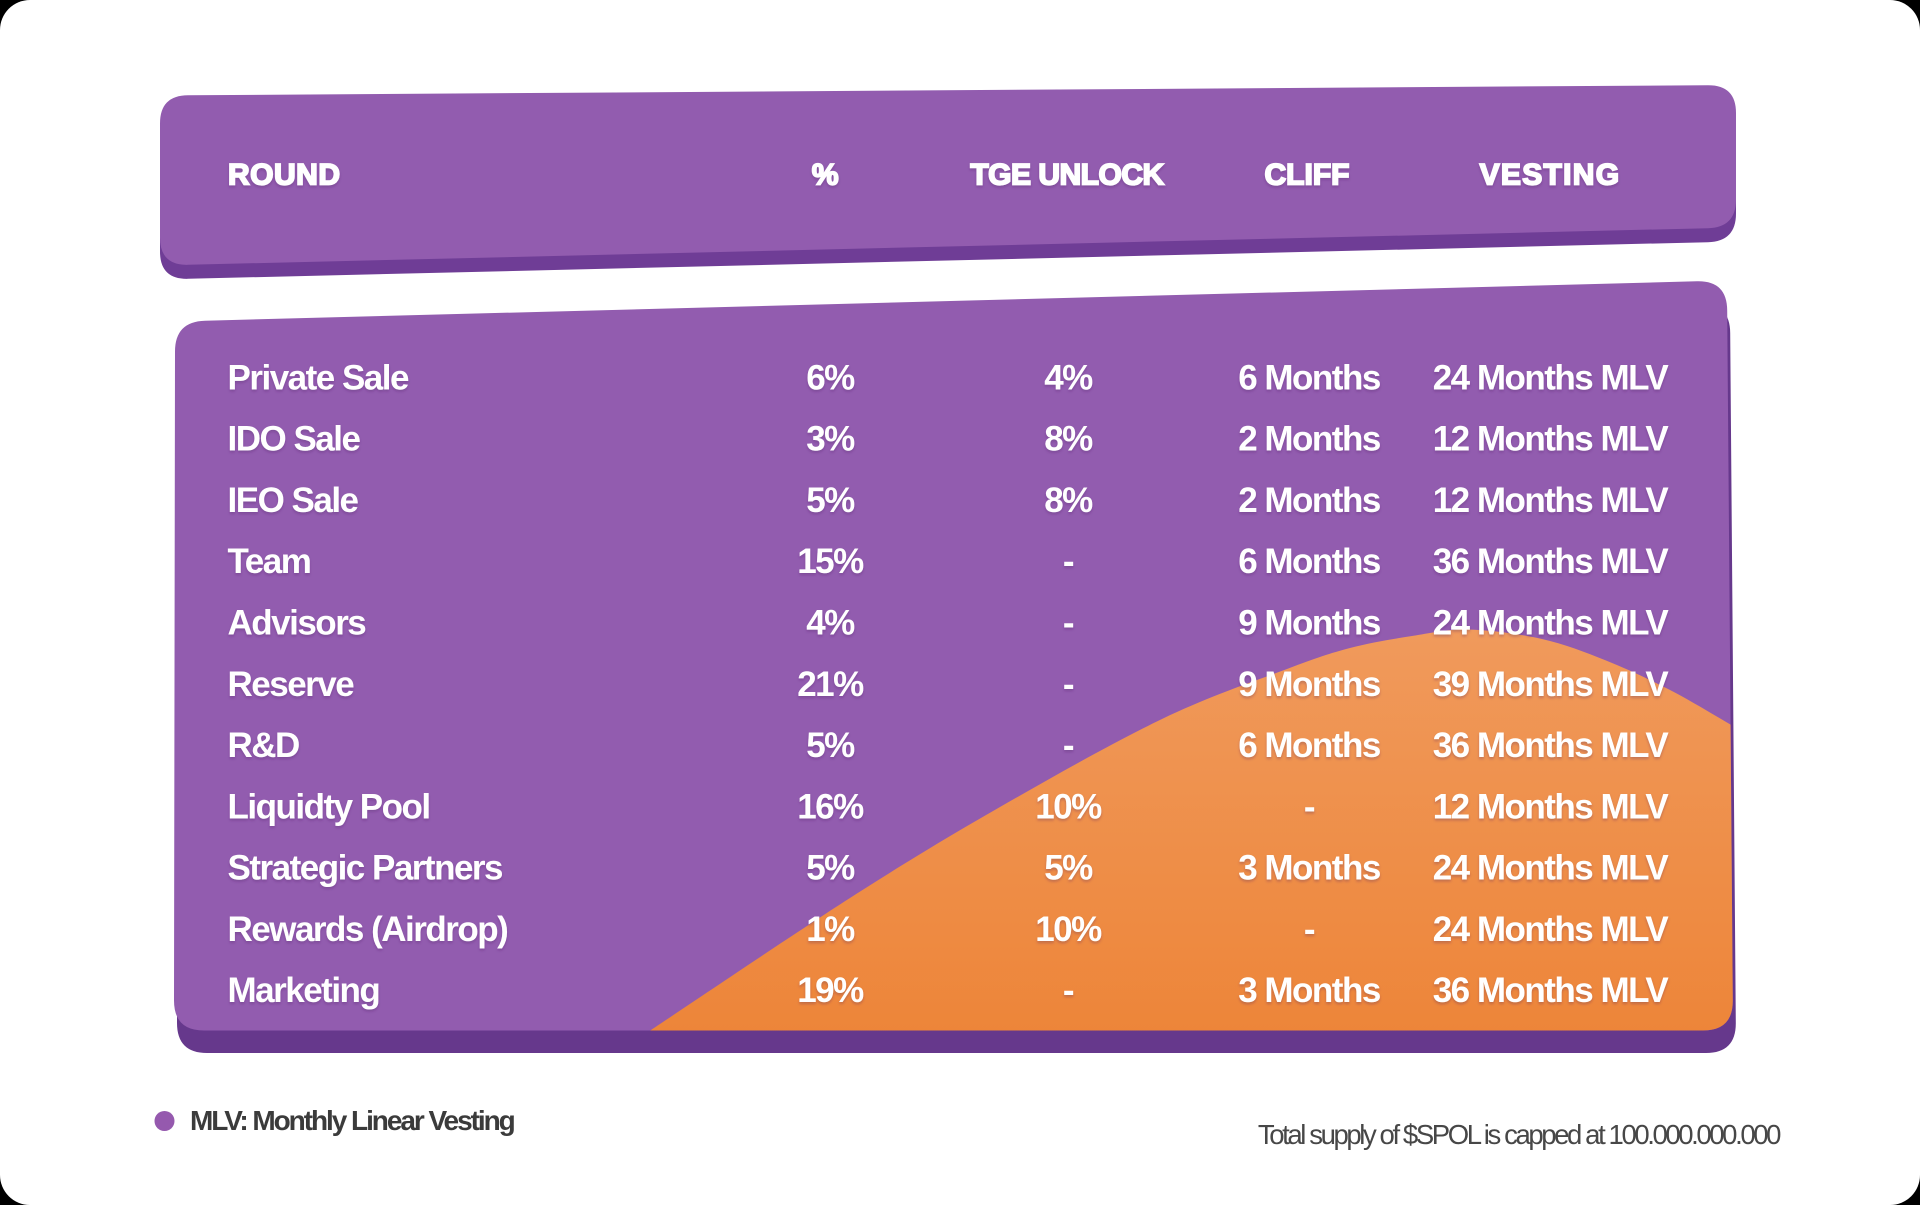  I want to click on svg-text: CLIFF, so click(1307, 175).